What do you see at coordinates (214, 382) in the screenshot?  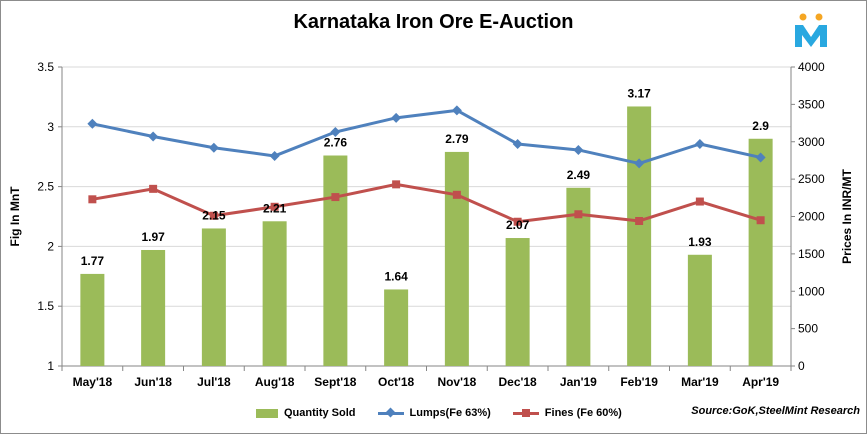 I see `x-tick-label: Jul'18` at bounding box center [214, 382].